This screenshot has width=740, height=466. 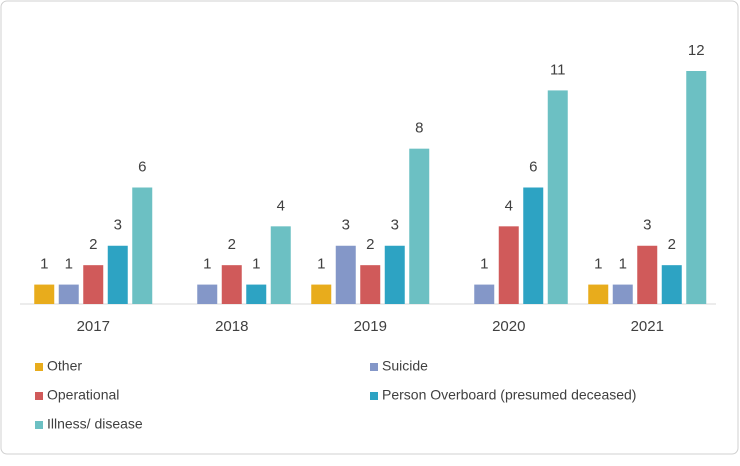 I want to click on x-tick-label: 2020, so click(x=508, y=326).